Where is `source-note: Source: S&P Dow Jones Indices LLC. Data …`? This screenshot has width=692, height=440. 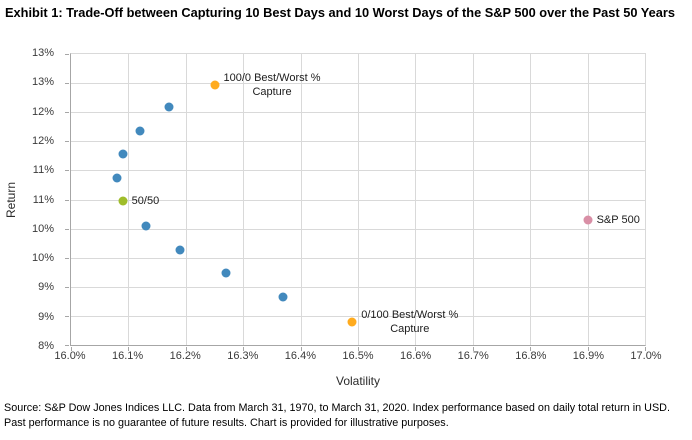
source-note: Source: S&P Dow Jones Indices LLC. Data … is located at coordinates (337, 415).